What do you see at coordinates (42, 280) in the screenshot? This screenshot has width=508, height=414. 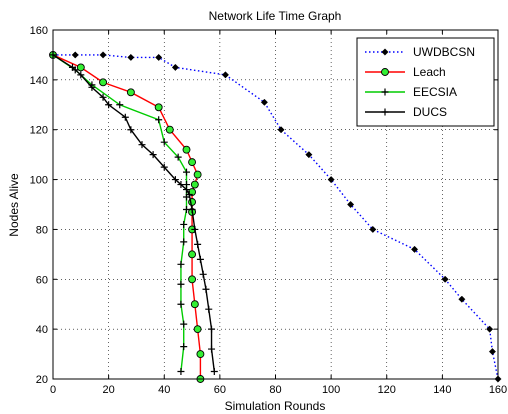 I see `y-tick-label: 60` at bounding box center [42, 280].